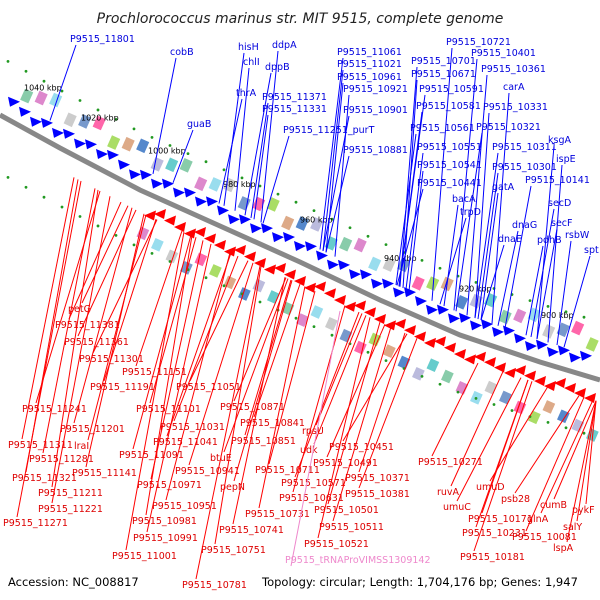 This screenshot has width=600, height=600. Describe the element at coordinates (246, 93) in the screenshot. I see `plus-strand-gene-label: thrA` at that location.